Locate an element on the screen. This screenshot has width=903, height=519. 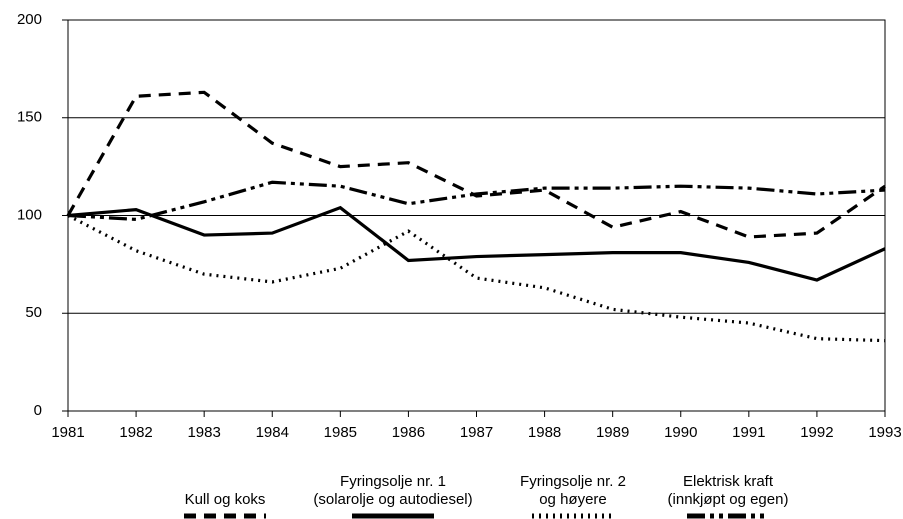
x-tick-label: 1983 is located at coordinates (203, 432).